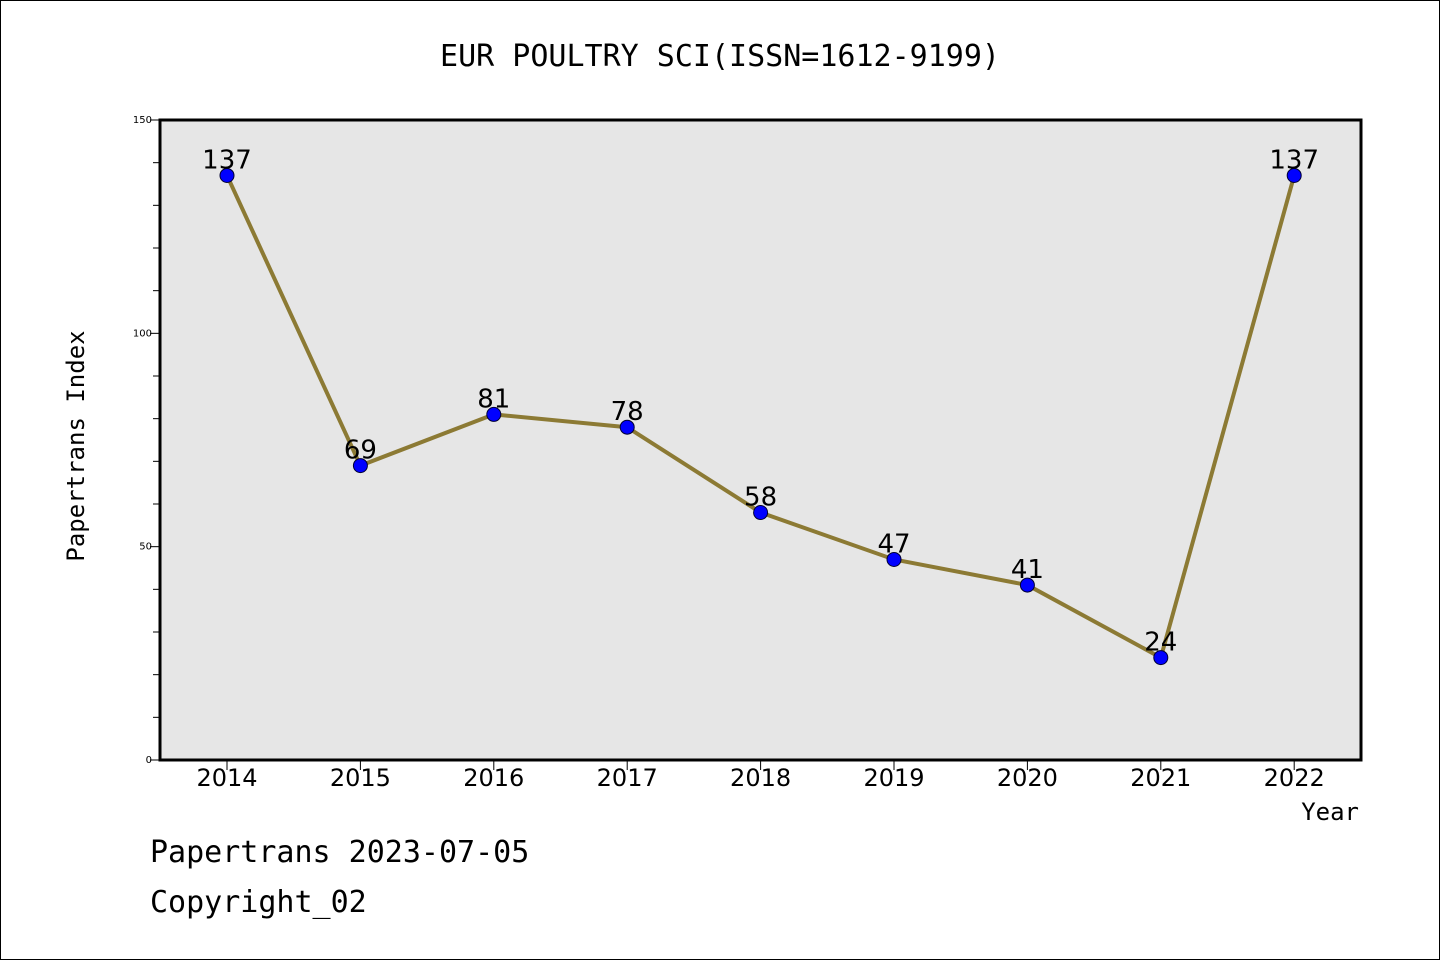  Describe the element at coordinates (226, 778) in the screenshot. I see `x-tick-label: 2014` at that location.